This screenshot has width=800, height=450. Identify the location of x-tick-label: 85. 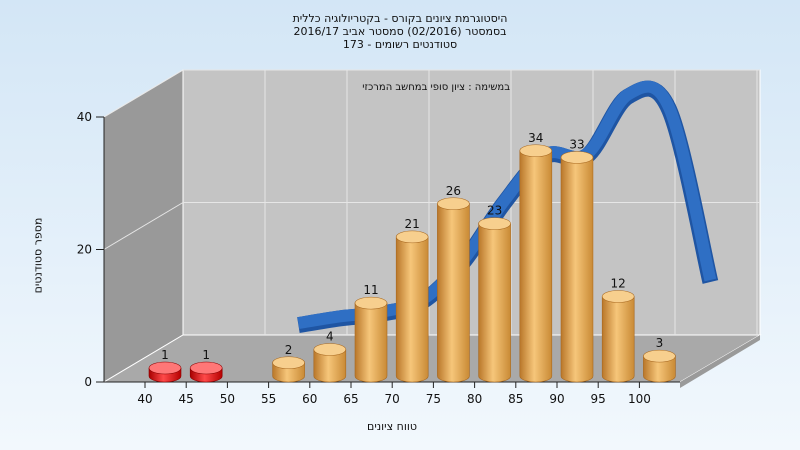
(515, 399).